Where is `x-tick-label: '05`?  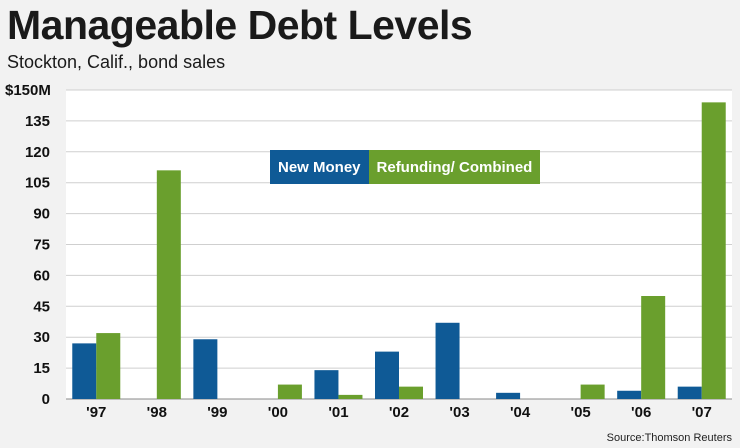
x-tick-label: '05 is located at coordinates (581, 412).